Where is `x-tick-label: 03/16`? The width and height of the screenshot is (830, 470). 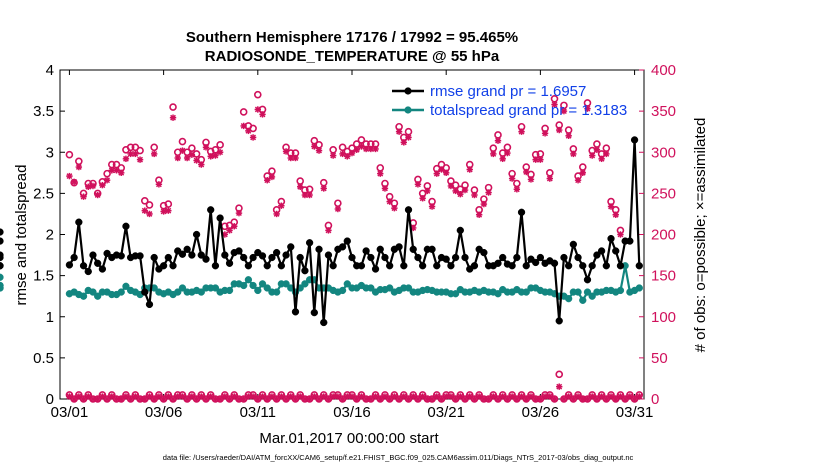 x-tick-label: 03/16 is located at coordinates (352, 412).